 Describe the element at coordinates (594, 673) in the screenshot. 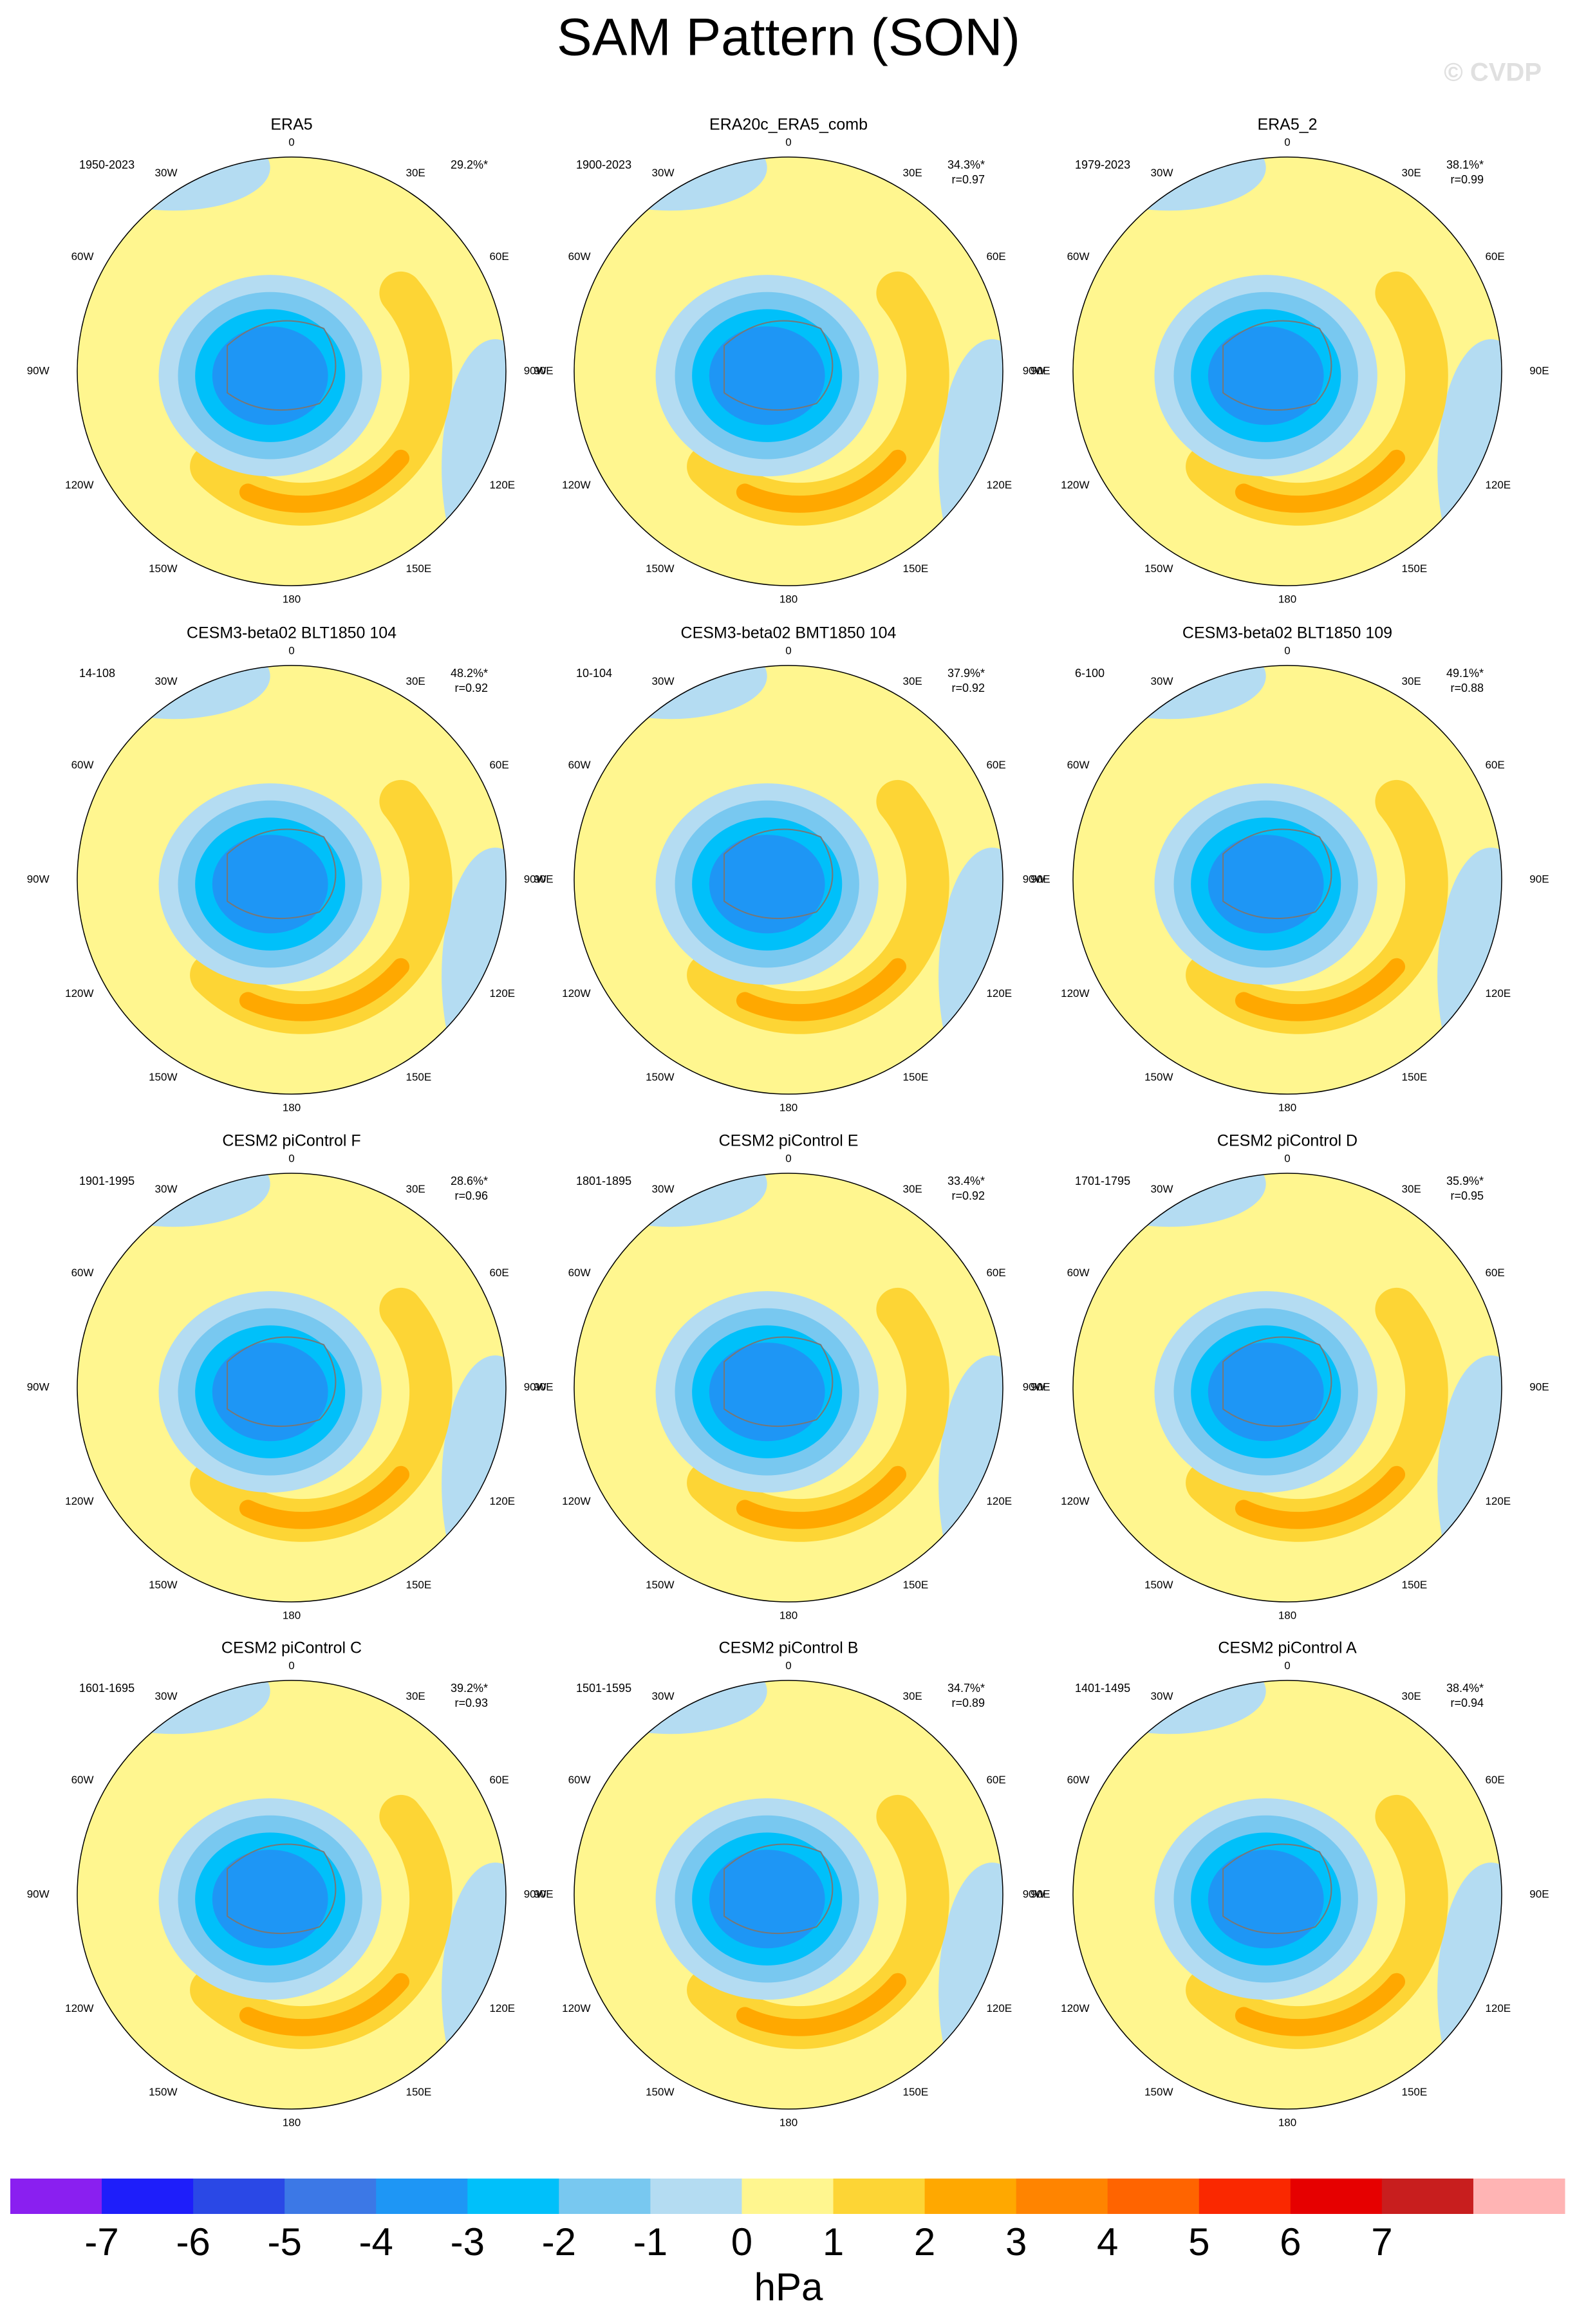

I see `period: 10-104` at that location.